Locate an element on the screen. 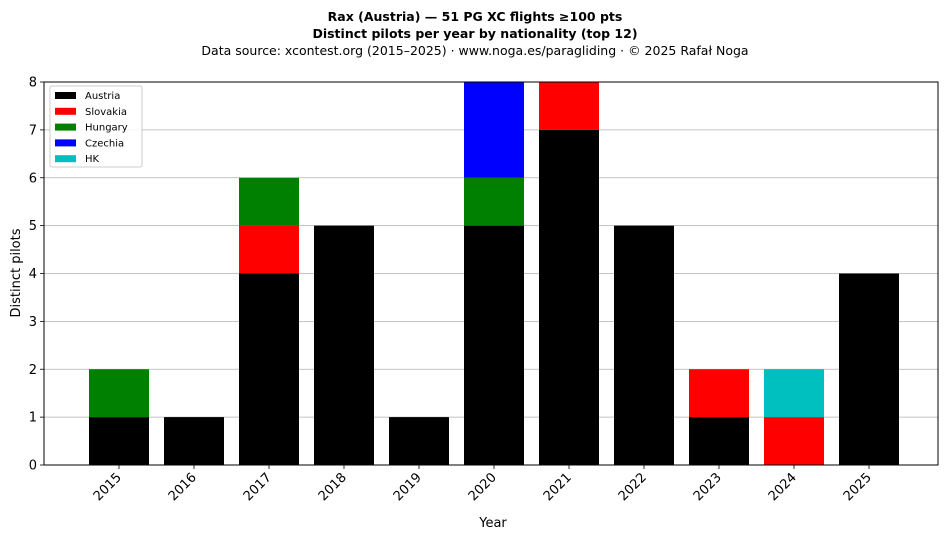  bar-segment-slovakia-2024 is located at coordinates (794, 441).